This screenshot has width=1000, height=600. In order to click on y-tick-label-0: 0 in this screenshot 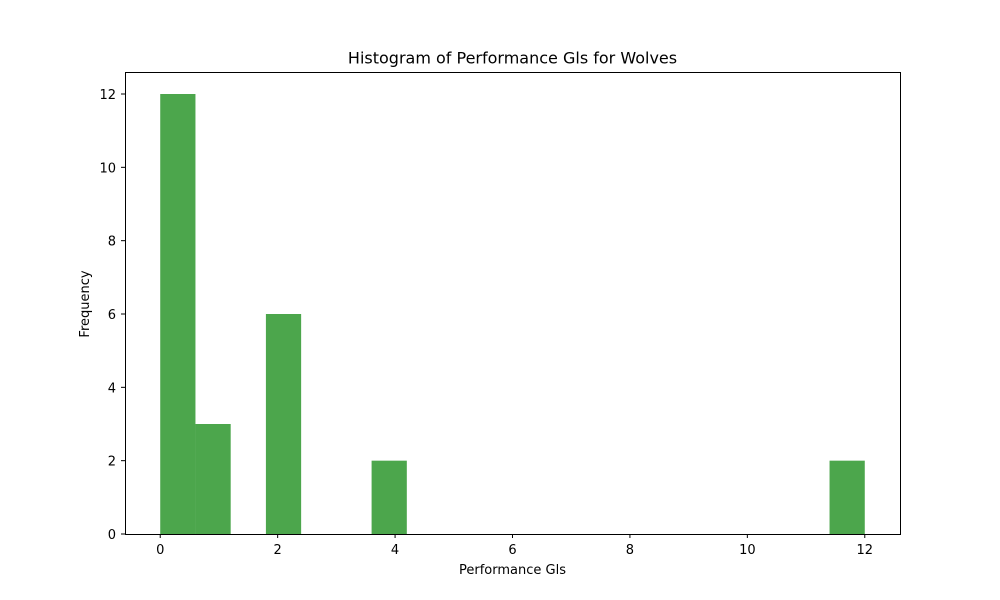, I will do `click(112, 535)`.